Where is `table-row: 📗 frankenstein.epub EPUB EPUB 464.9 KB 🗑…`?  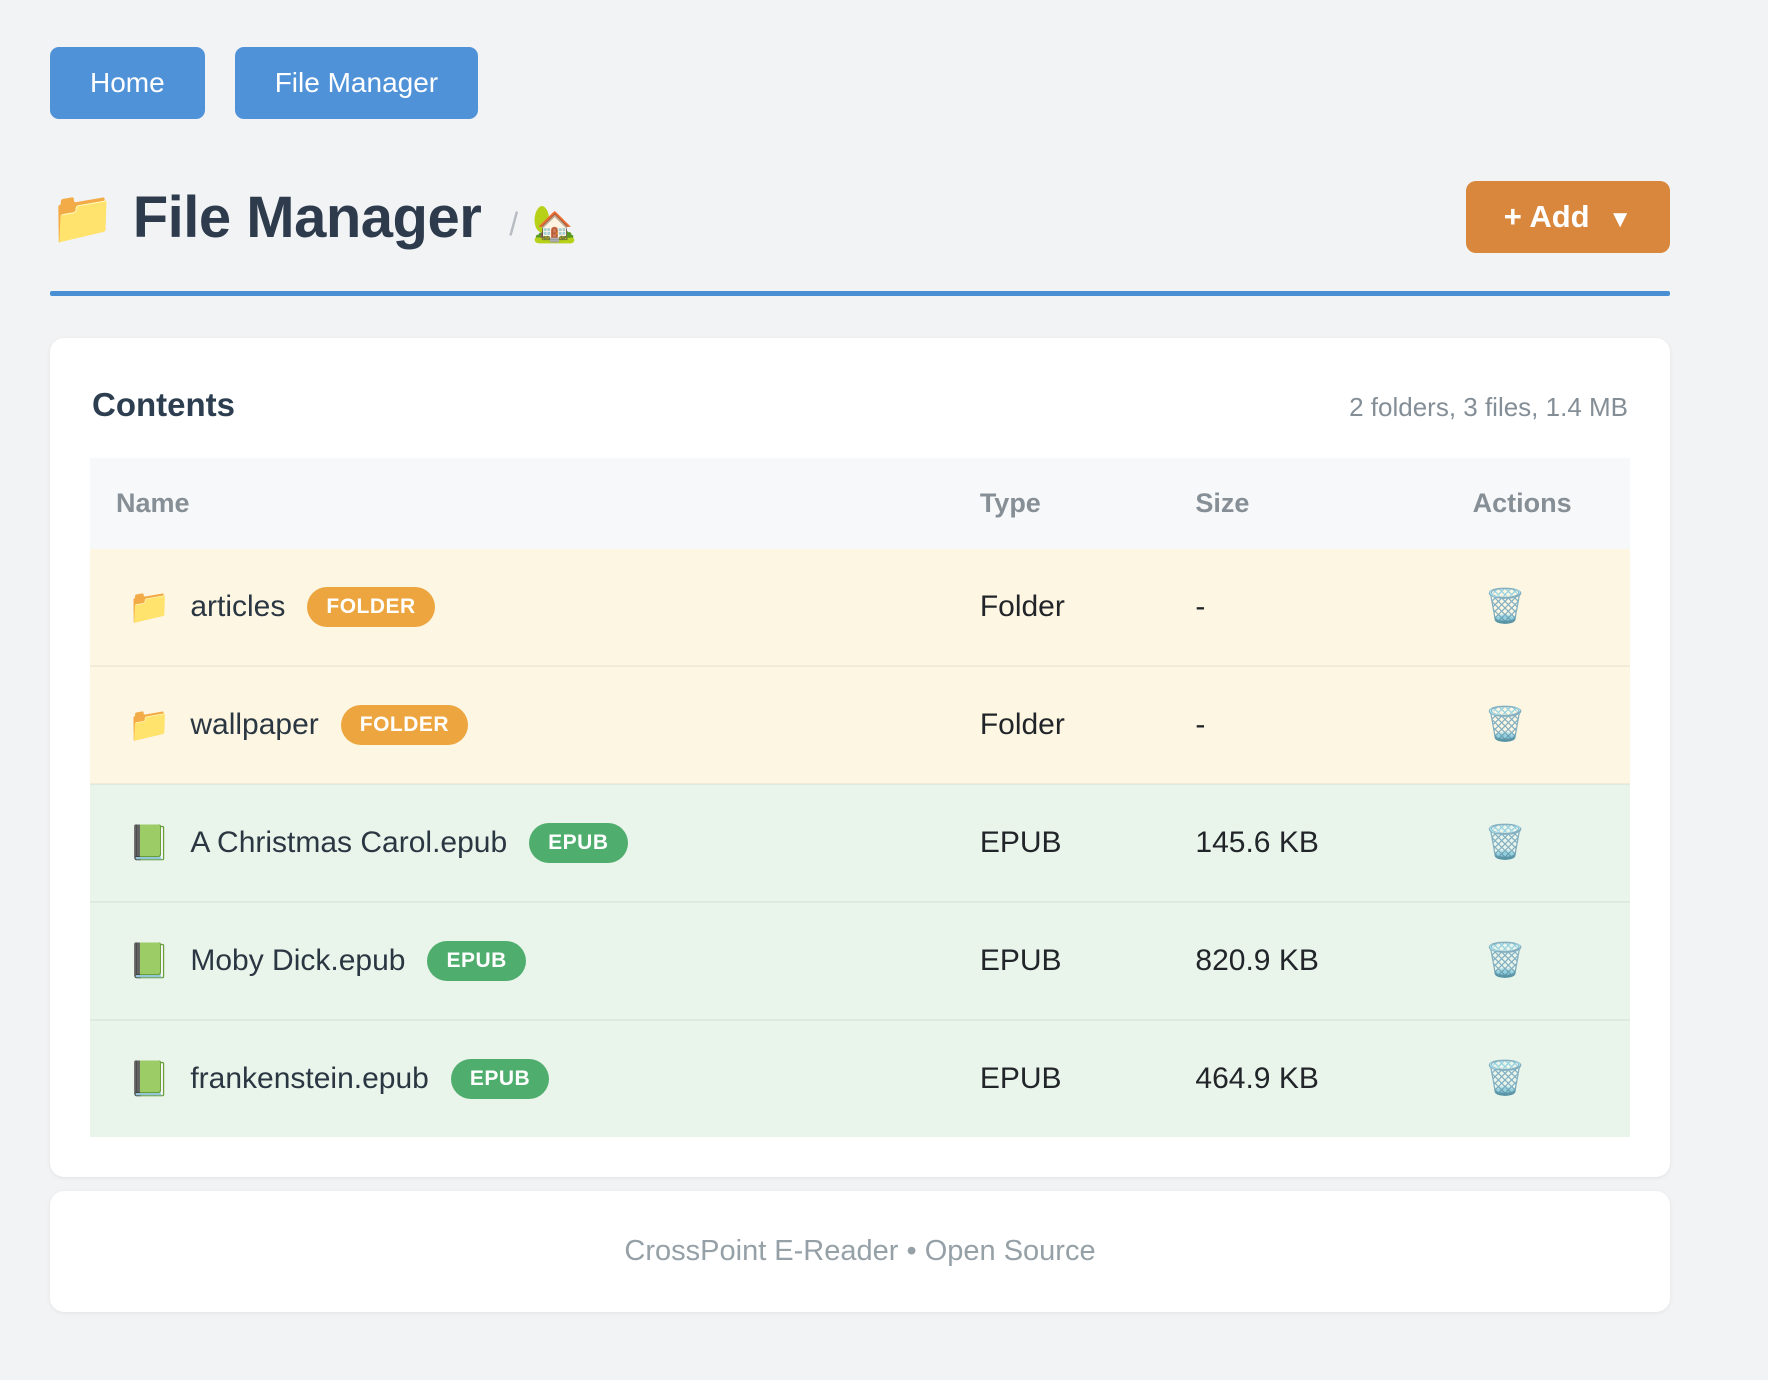
table-row: 📗 frankenstein.epub EPUB EPUB 464.9 KB 🗑… is located at coordinates (860, 1078).